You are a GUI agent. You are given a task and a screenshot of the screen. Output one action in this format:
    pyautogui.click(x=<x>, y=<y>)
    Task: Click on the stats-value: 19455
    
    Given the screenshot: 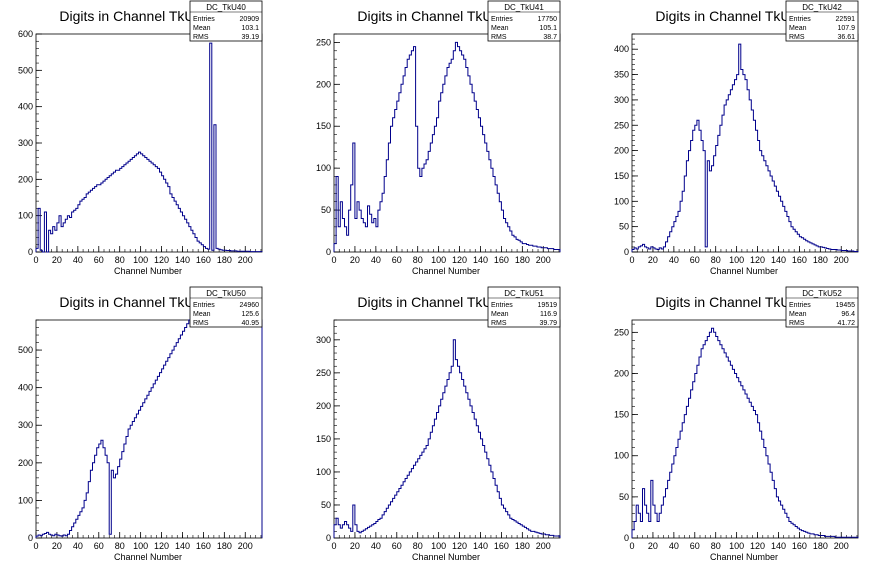 What is the action you would take?
    pyautogui.click(x=846, y=305)
    